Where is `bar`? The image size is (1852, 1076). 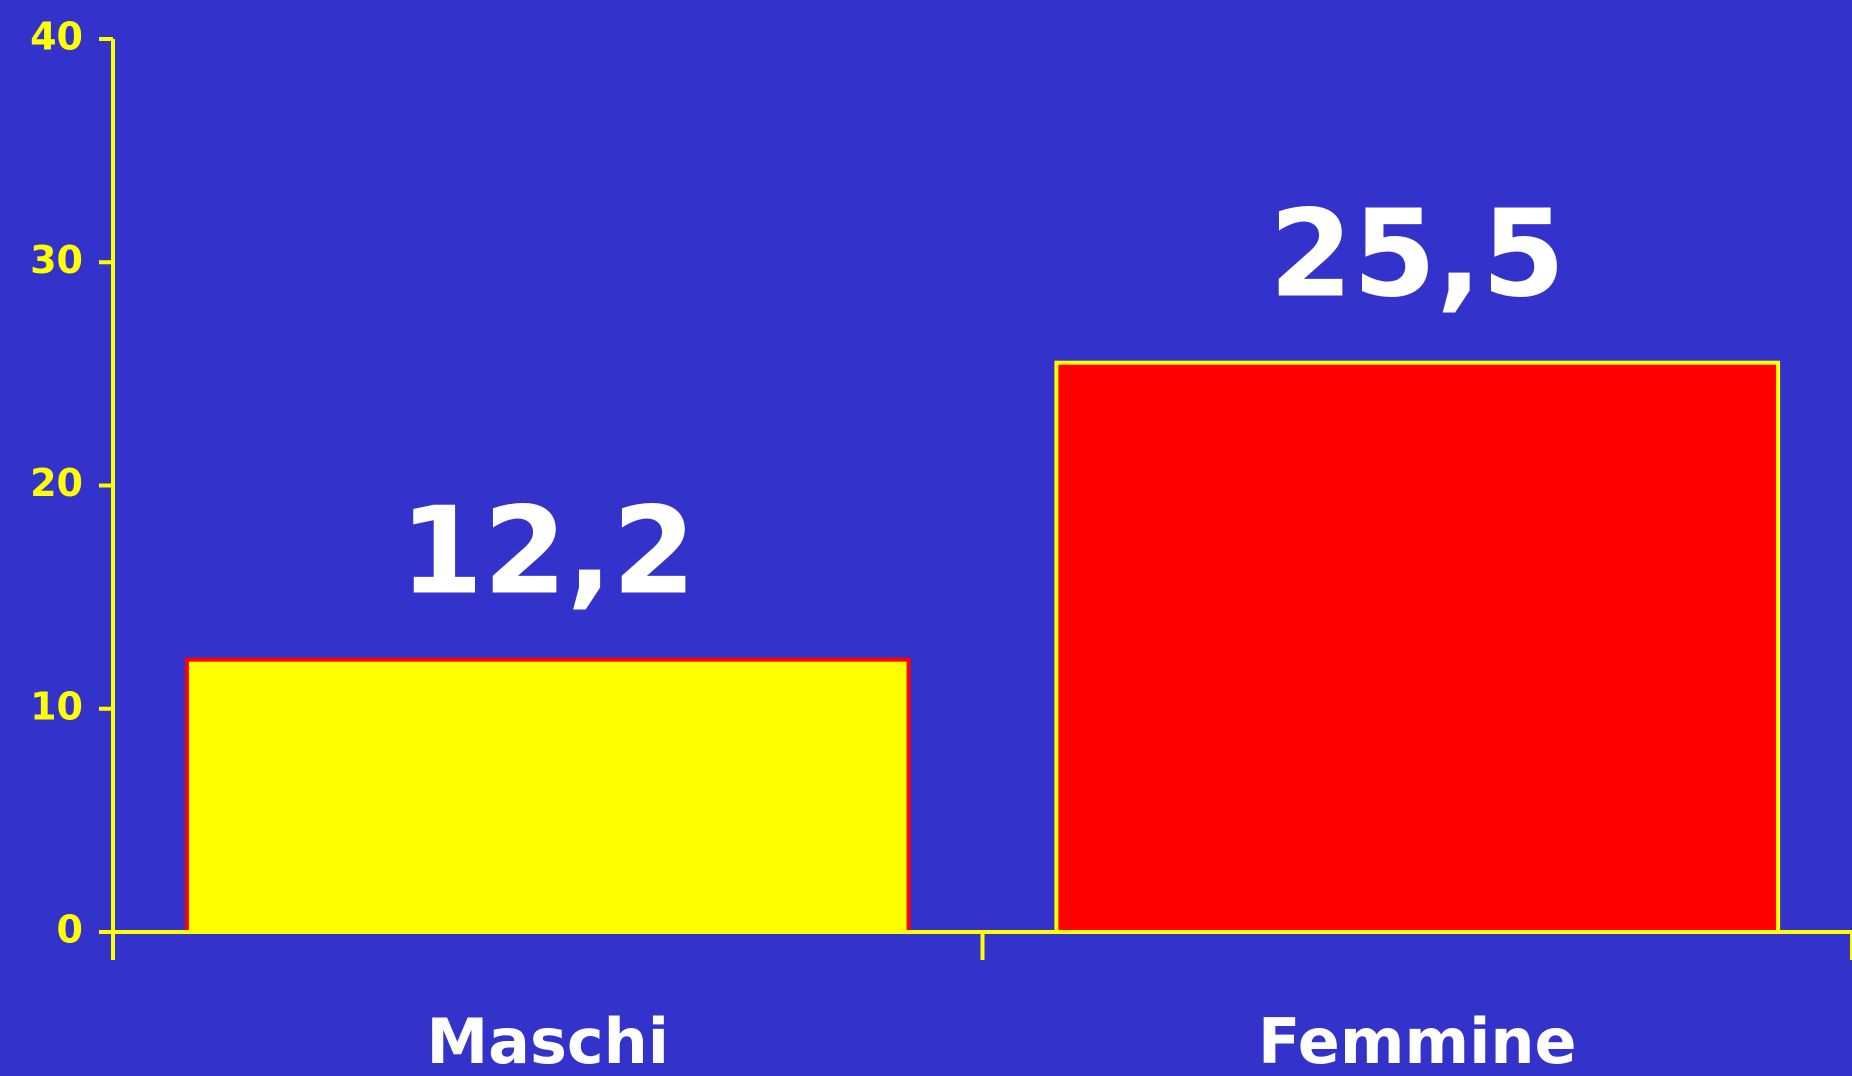 bar is located at coordinates (547, 795).